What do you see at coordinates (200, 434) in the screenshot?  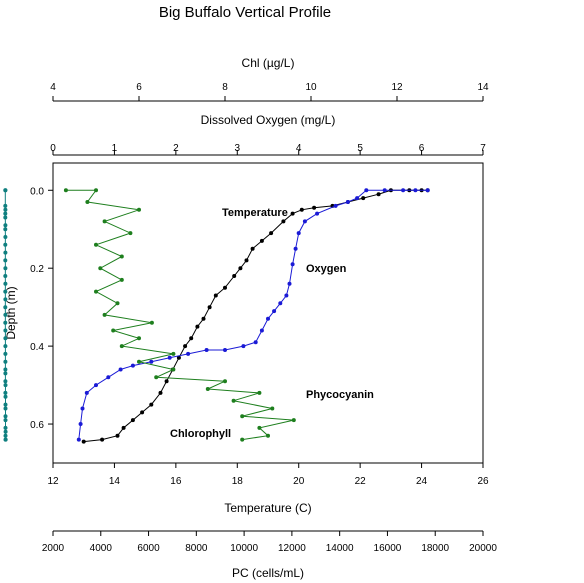 I see `chlorophyll-annotation: Chlorophyll` at bounding box center [200, 434].